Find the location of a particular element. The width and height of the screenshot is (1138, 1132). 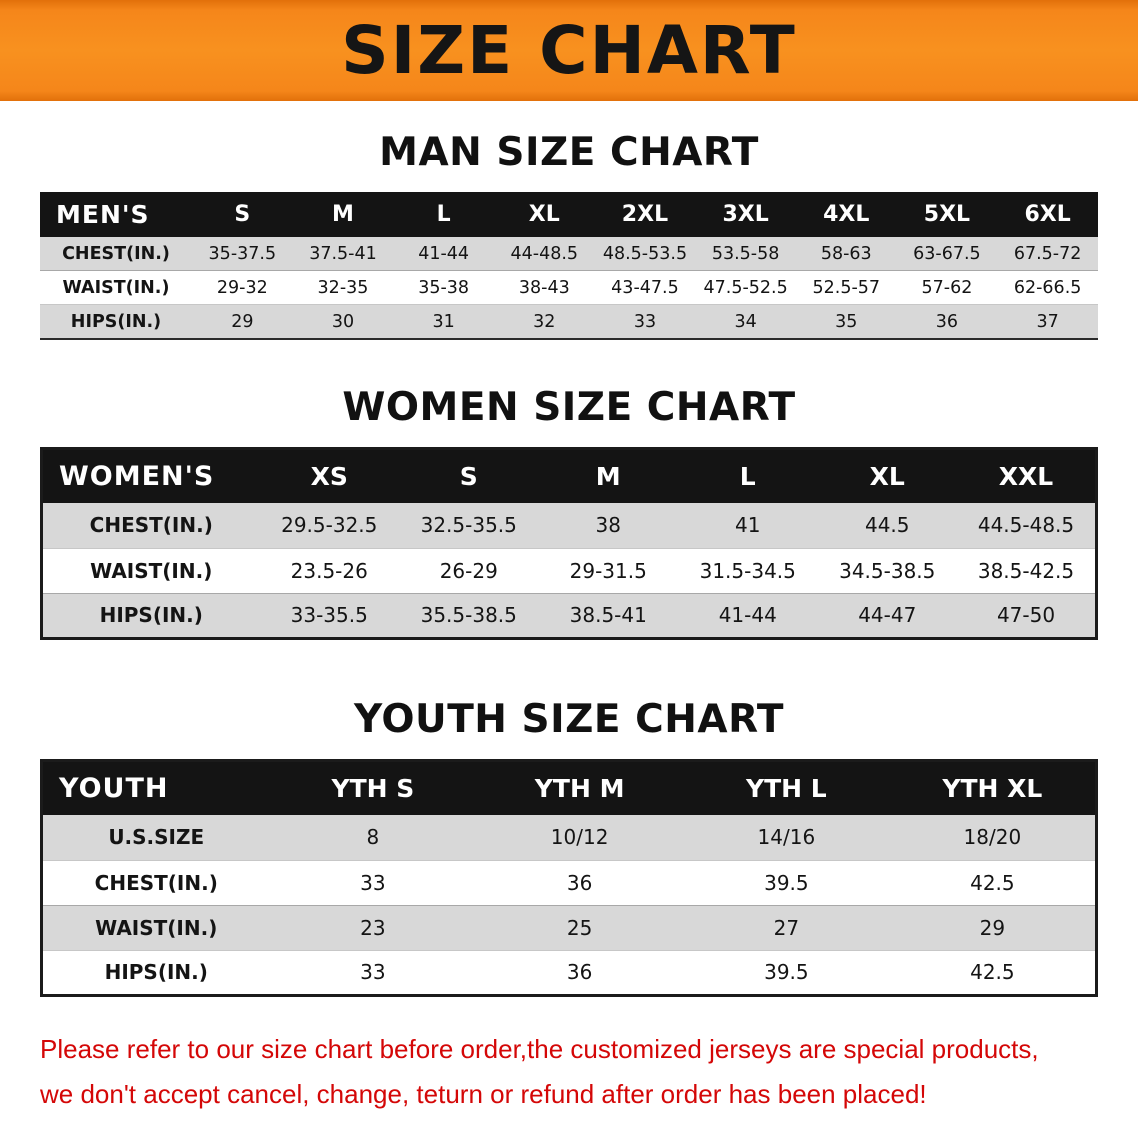

youth-table-label: YOUTH is located at coordinates (155, 788).